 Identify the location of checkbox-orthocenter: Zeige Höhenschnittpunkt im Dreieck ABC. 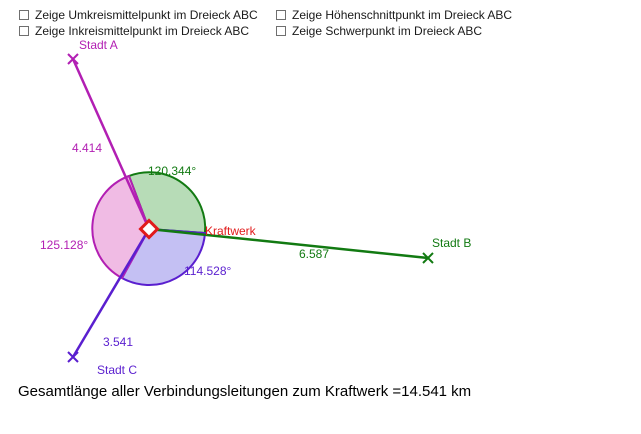
(394, 15).